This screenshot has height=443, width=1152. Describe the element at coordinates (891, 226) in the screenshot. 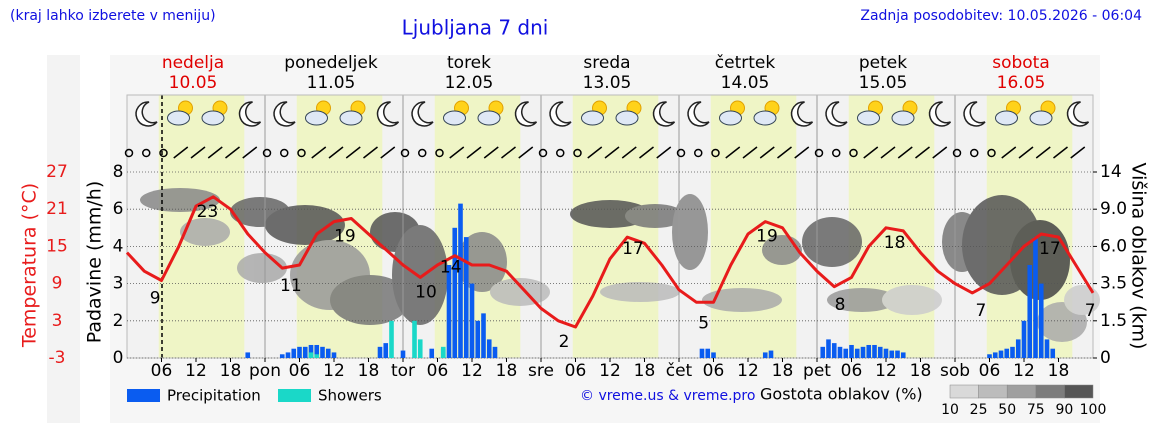

I see `daylight-band` at that location.